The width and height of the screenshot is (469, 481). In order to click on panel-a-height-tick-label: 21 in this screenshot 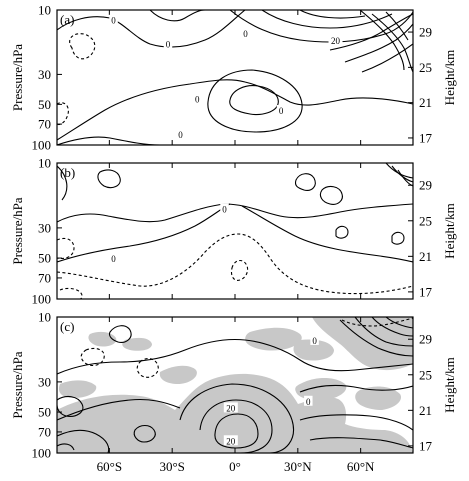, I will do `click(425, 102)`.